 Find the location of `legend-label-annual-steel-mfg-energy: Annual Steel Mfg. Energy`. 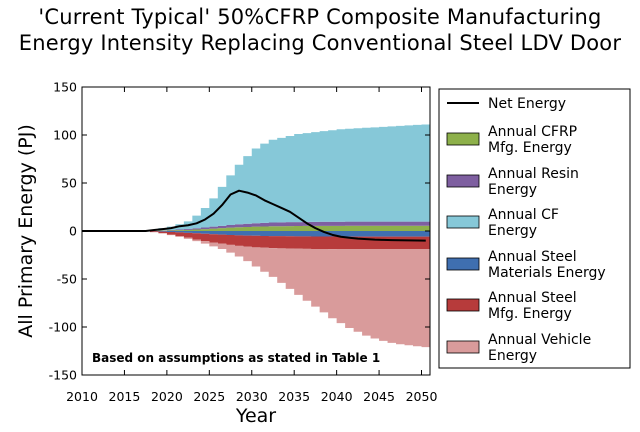

legend-label-annual-steel-mfg-energy: Annual Steel Mfg. Energy is located at coordinates (532, 306).